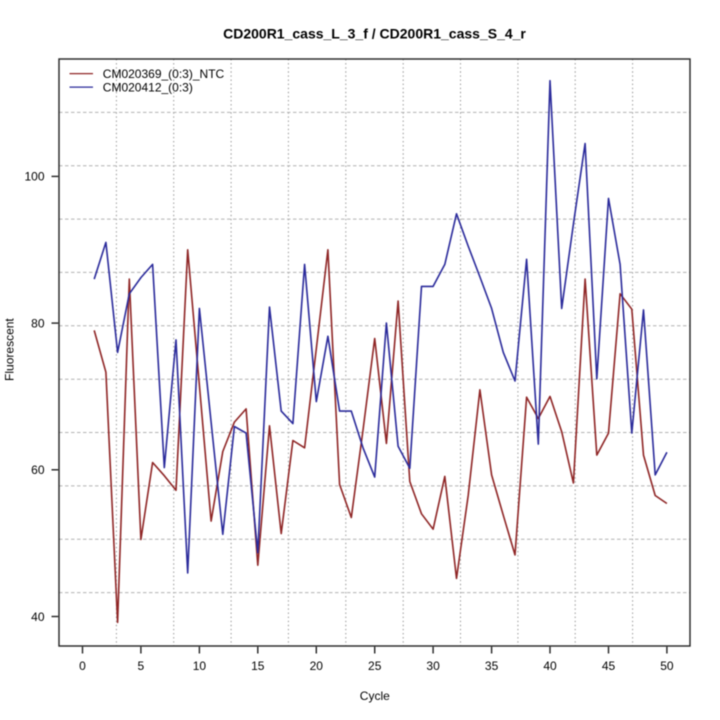 The width and height of the screenshot is (720, 720). Describe the element at coordinates (38, 470) in the screenshot. I see `svg-text: 60` at that location.